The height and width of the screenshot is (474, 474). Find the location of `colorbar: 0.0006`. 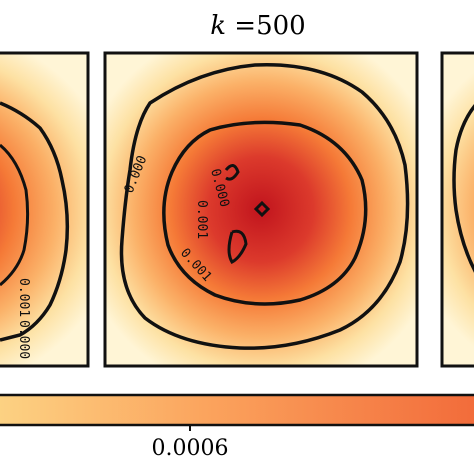

colorbar: 0.0006 is located at coordinates (237, 427).